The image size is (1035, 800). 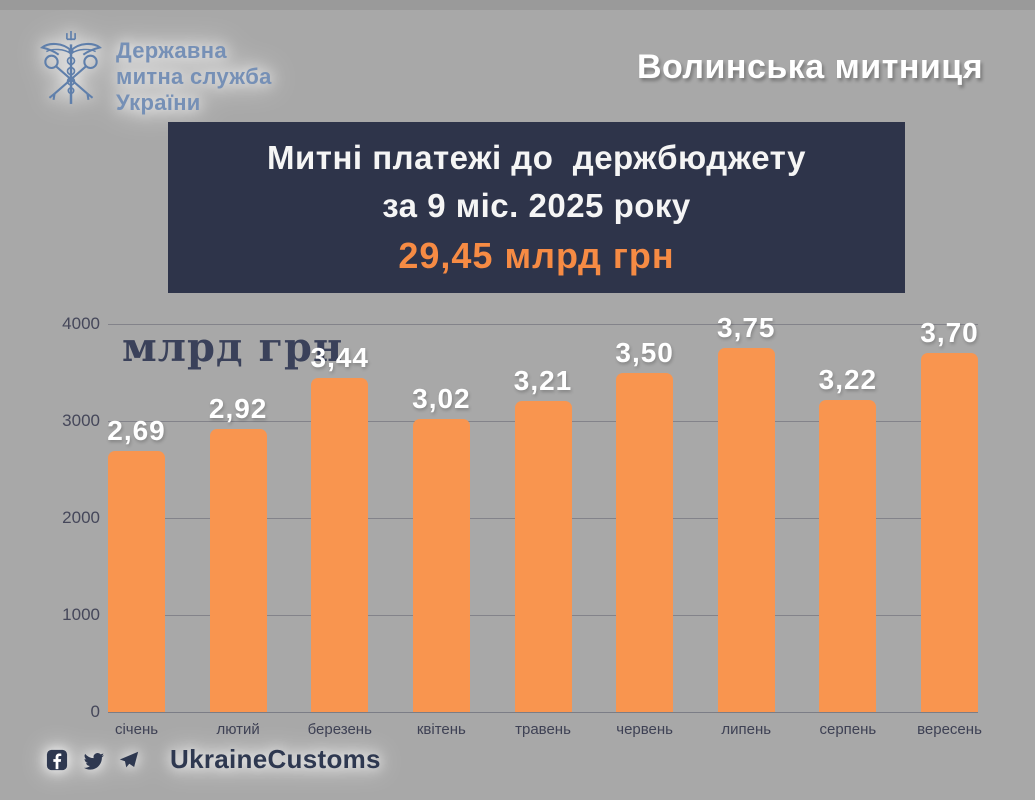 I want to click on footer-handle: UkraineCustoms, so click(x=275, y=759).